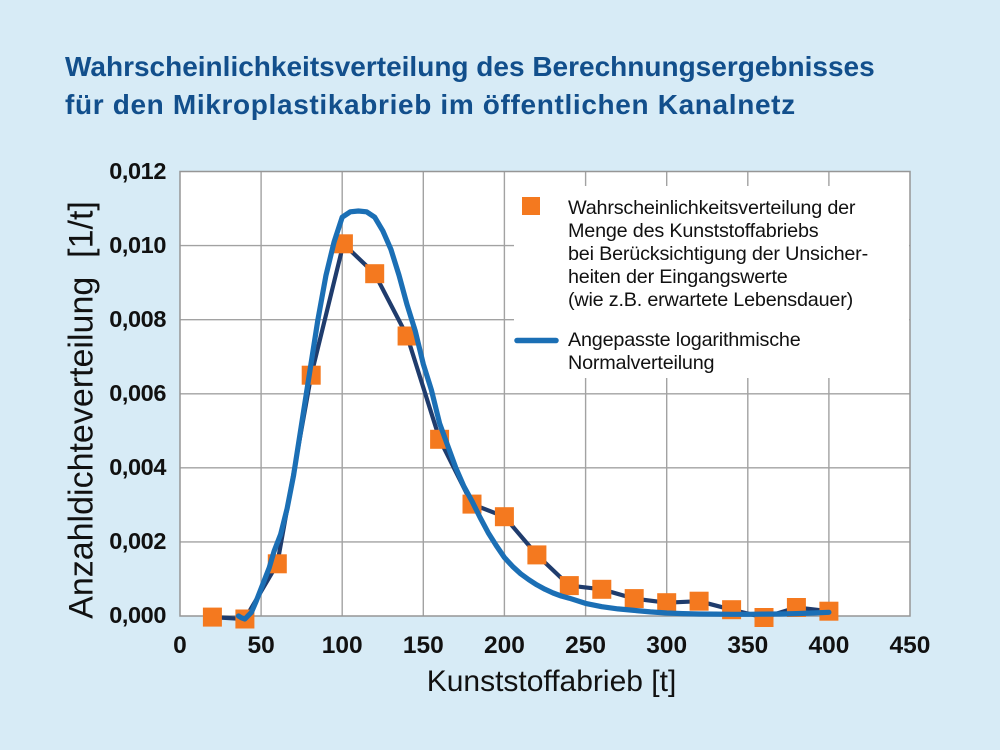 This screenshot has height=750, width=1000. Describe the element at coordinates (641, 363) in the screenshot. I see `svg-text: Normalverteilung` at that location.